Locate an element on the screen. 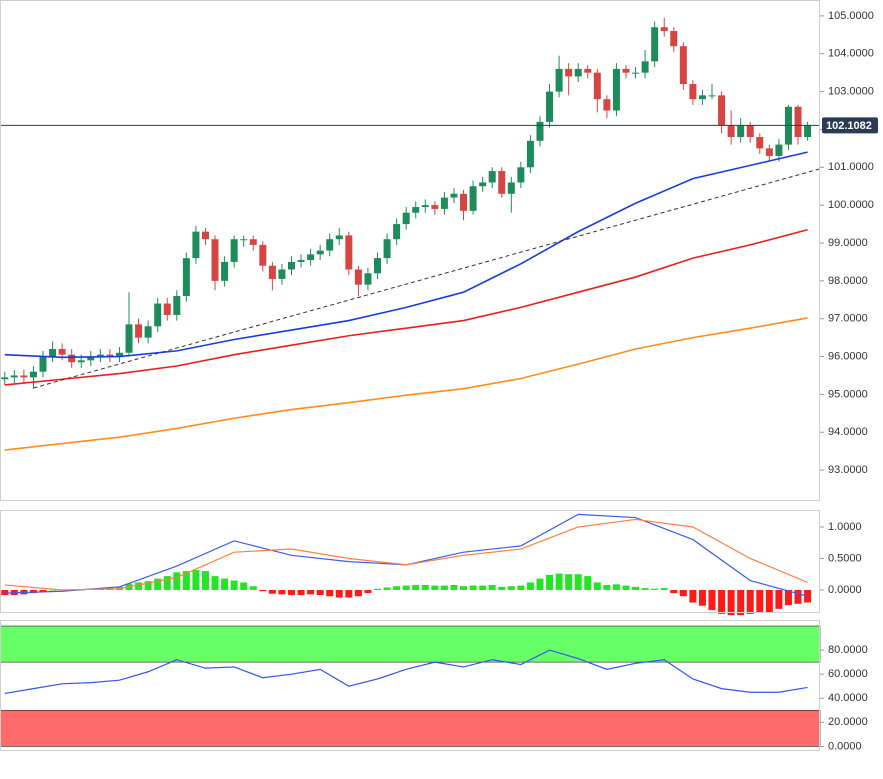  y-tick-label: 80.0000 is located at coordinates (848, 650).